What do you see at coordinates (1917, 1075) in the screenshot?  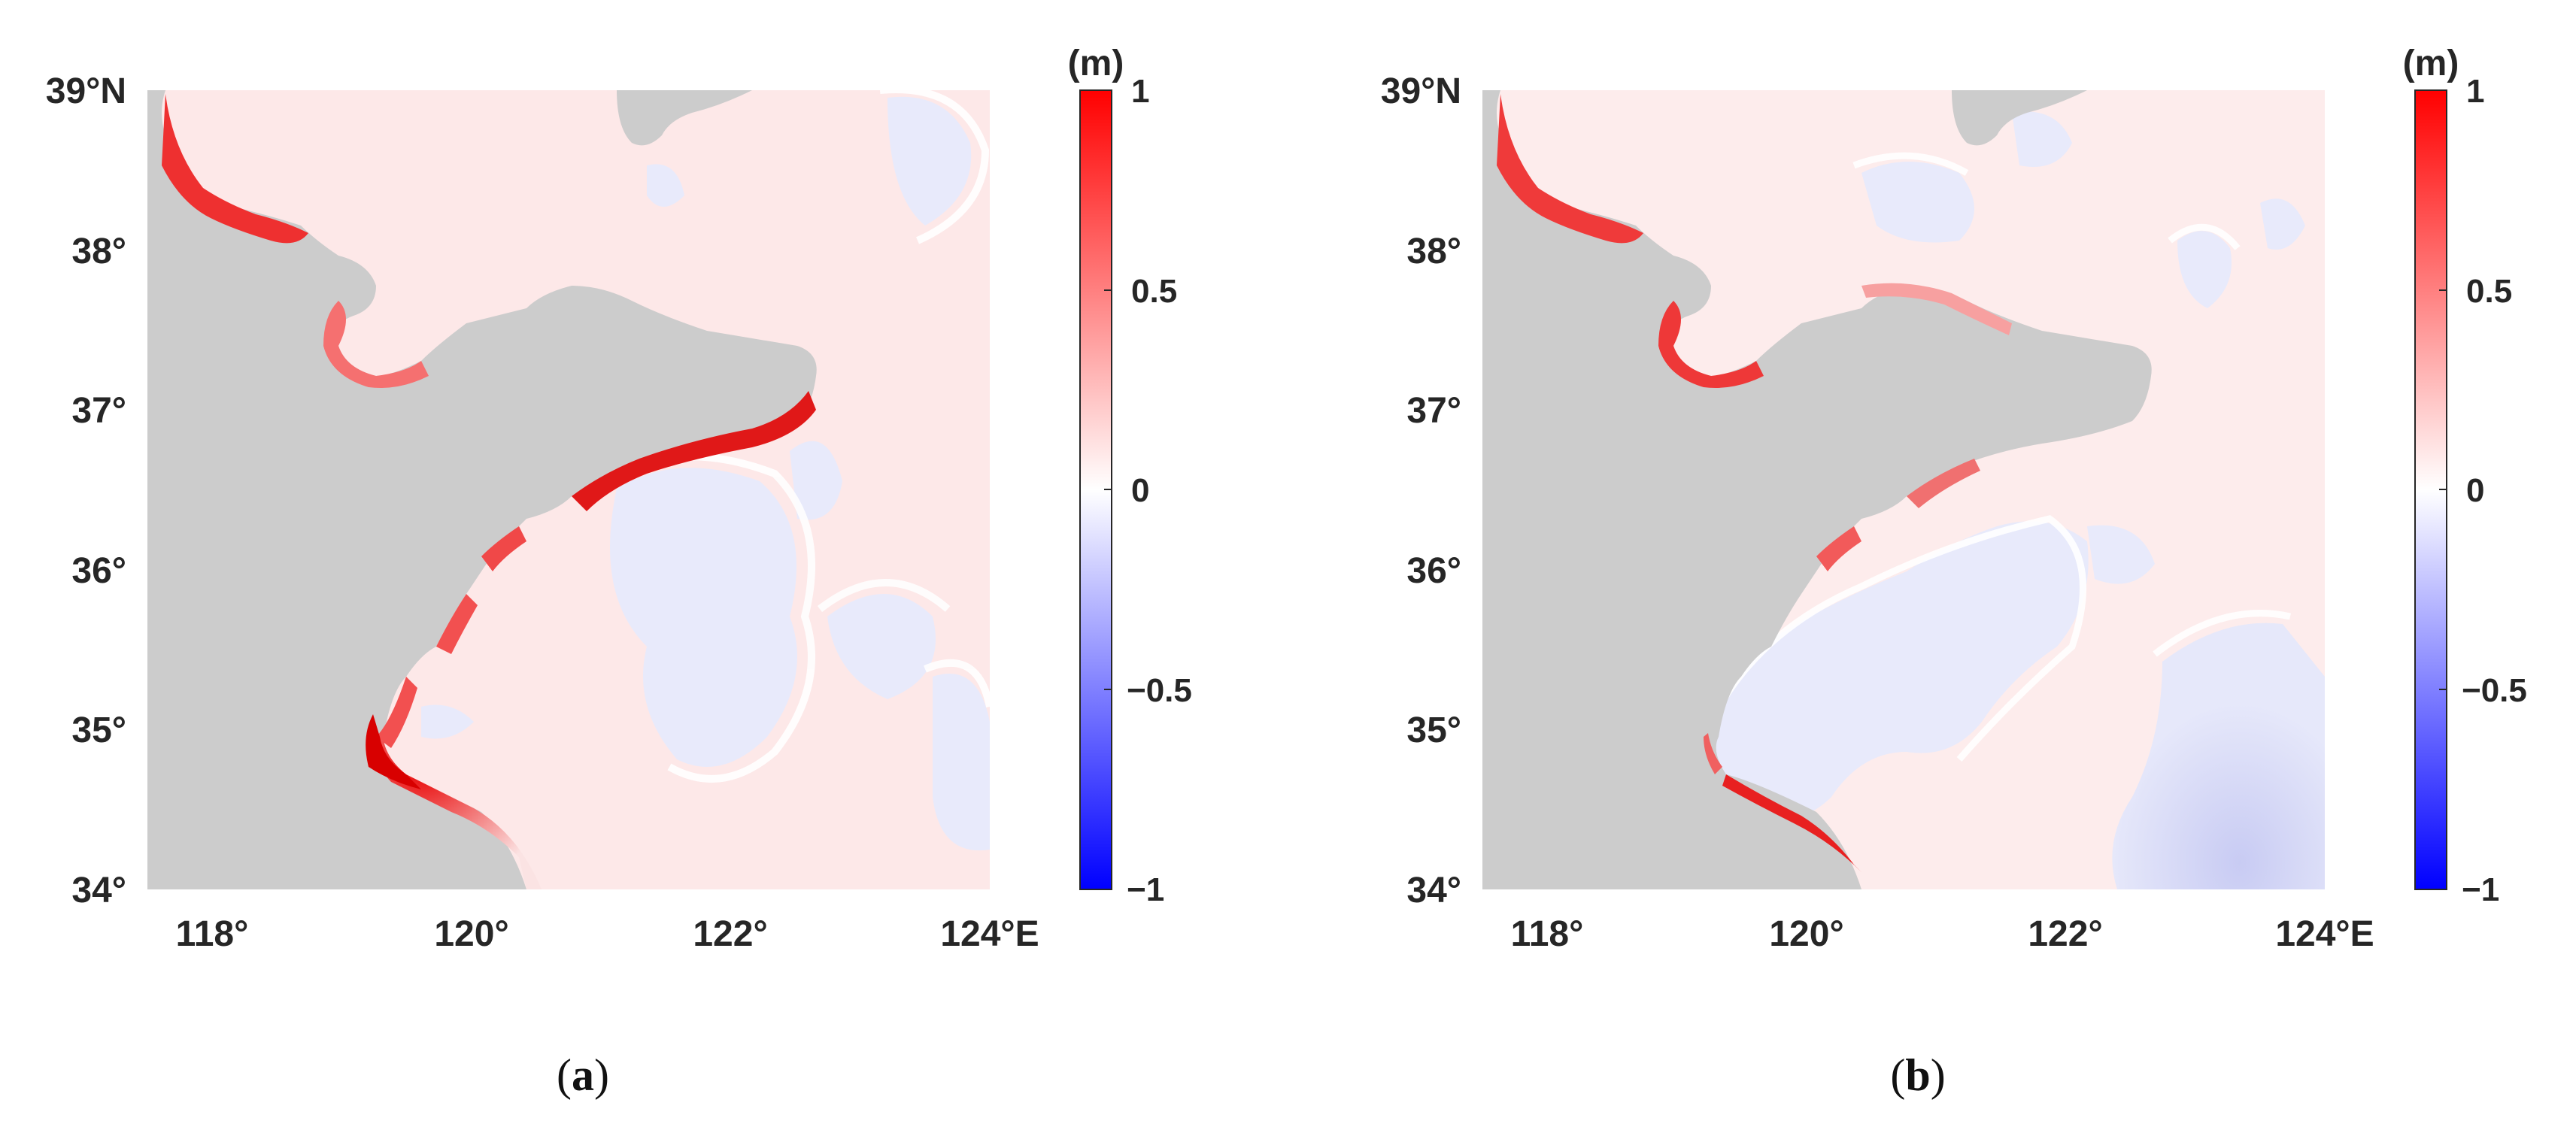 I see `panel-sublabel: (b)` at bounding box center [1917, 1075].